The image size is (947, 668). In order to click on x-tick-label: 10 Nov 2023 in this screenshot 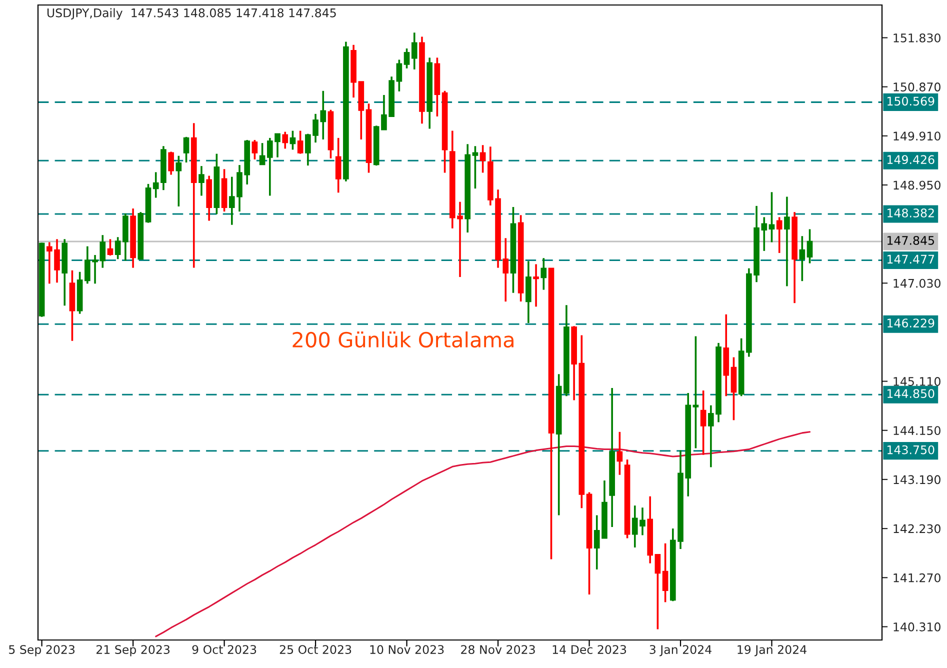, I will do `click(407, 649)`.